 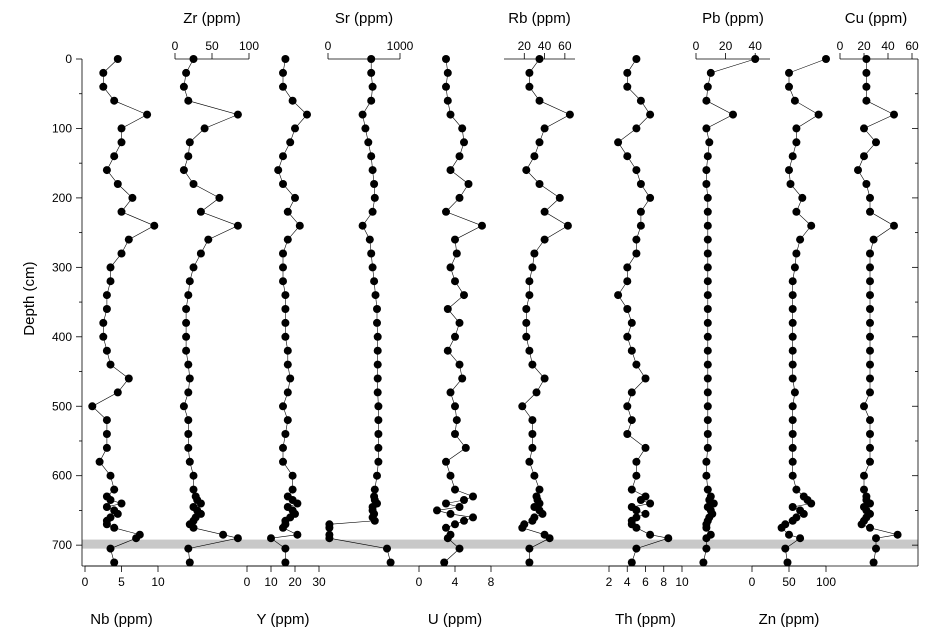 I want to click on panel-tick-label: 4, so click(x=455, y=582).